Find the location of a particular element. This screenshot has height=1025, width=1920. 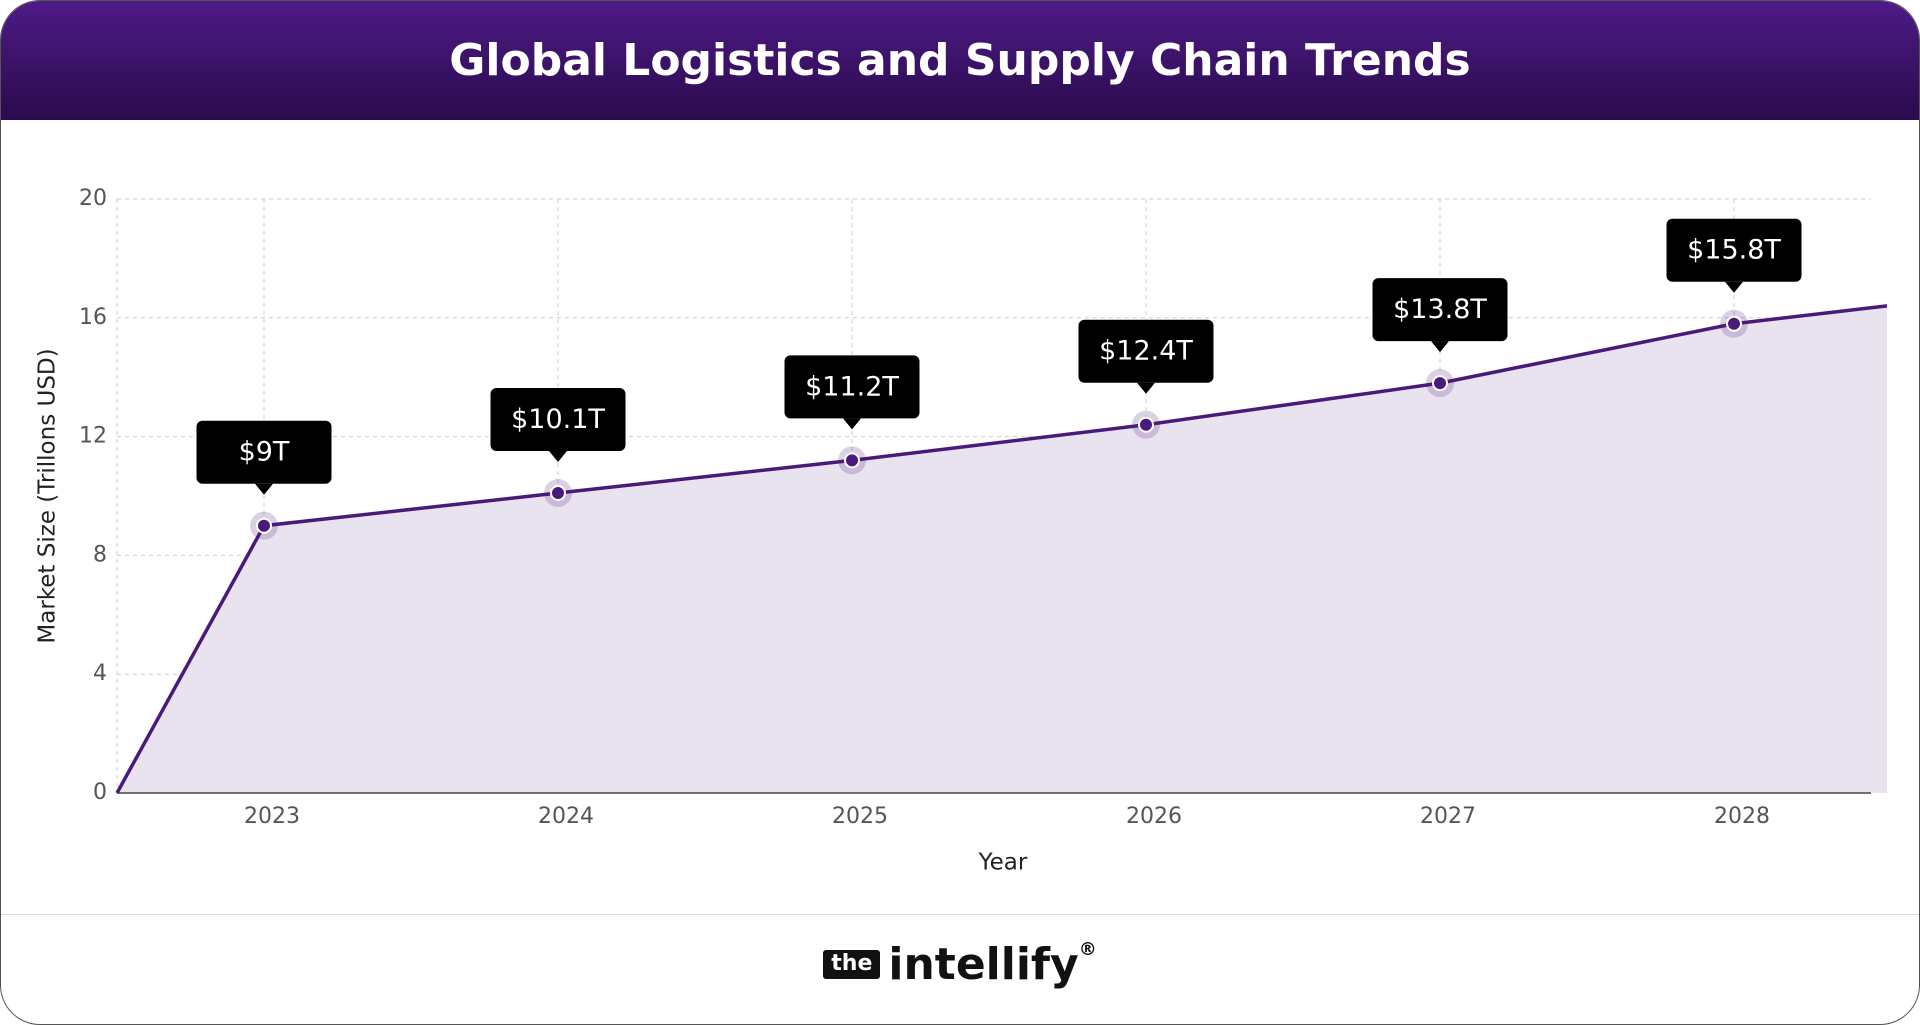

x-tick-label: 2024 is located at coordinates (566, 816).